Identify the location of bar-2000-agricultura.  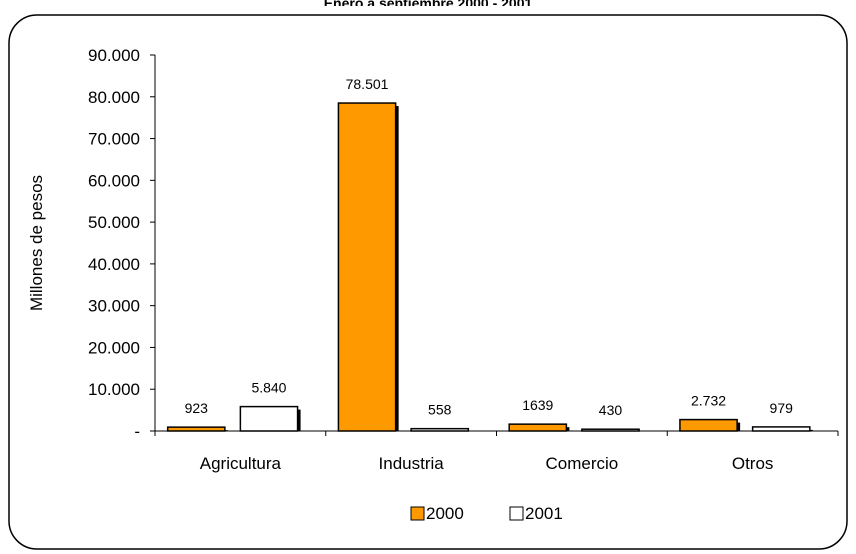
(196, 429).